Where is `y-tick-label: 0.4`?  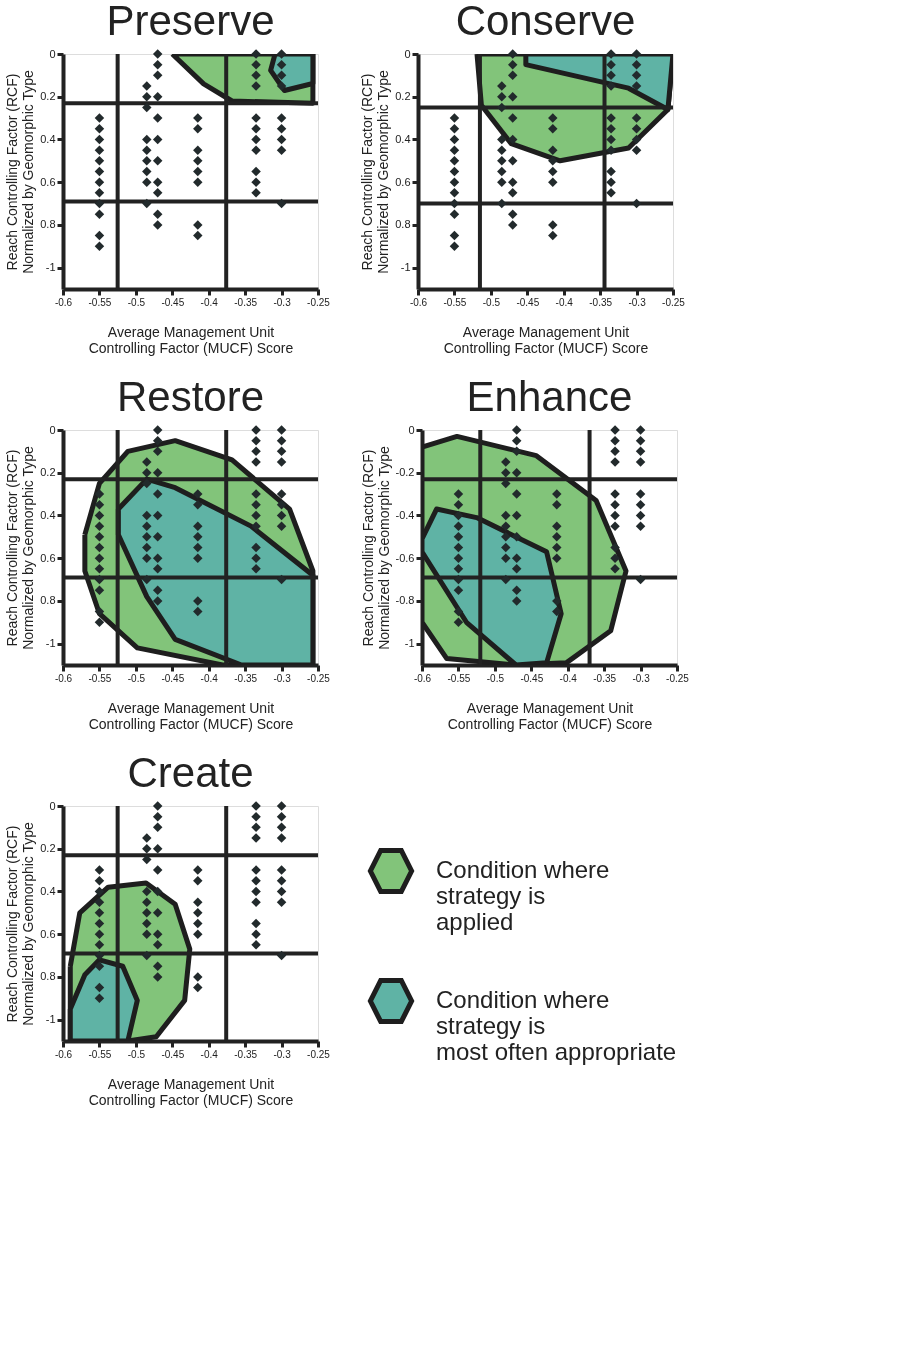
y-tick-label: 0.4 is located at coordinates (48, 138).